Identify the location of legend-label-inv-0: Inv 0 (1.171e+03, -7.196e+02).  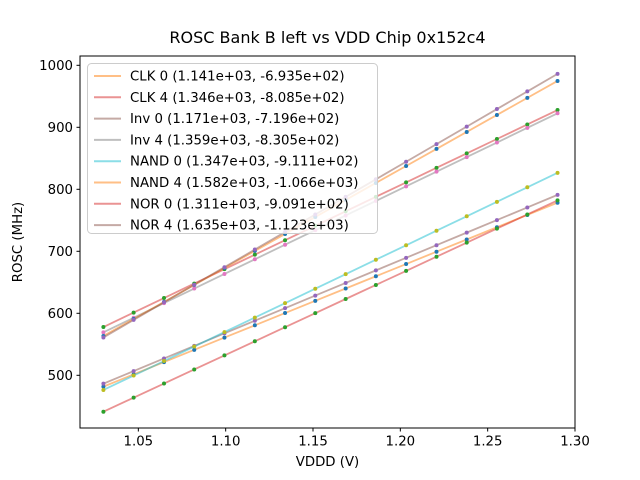
(234, 119).